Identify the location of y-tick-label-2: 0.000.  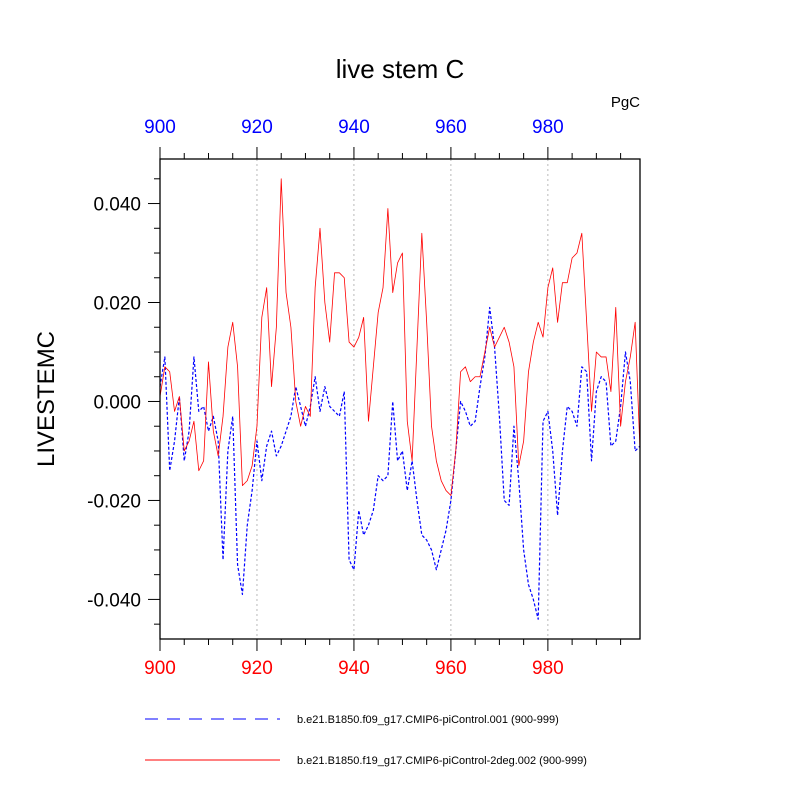
(117, 402).